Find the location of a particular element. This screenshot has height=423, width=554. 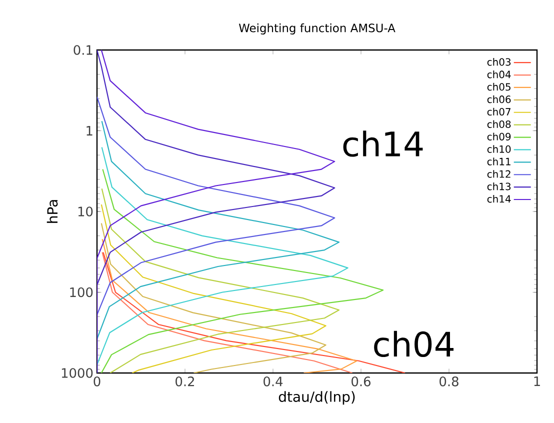

legend-label: ch05 is located at coordinates (498, 86).